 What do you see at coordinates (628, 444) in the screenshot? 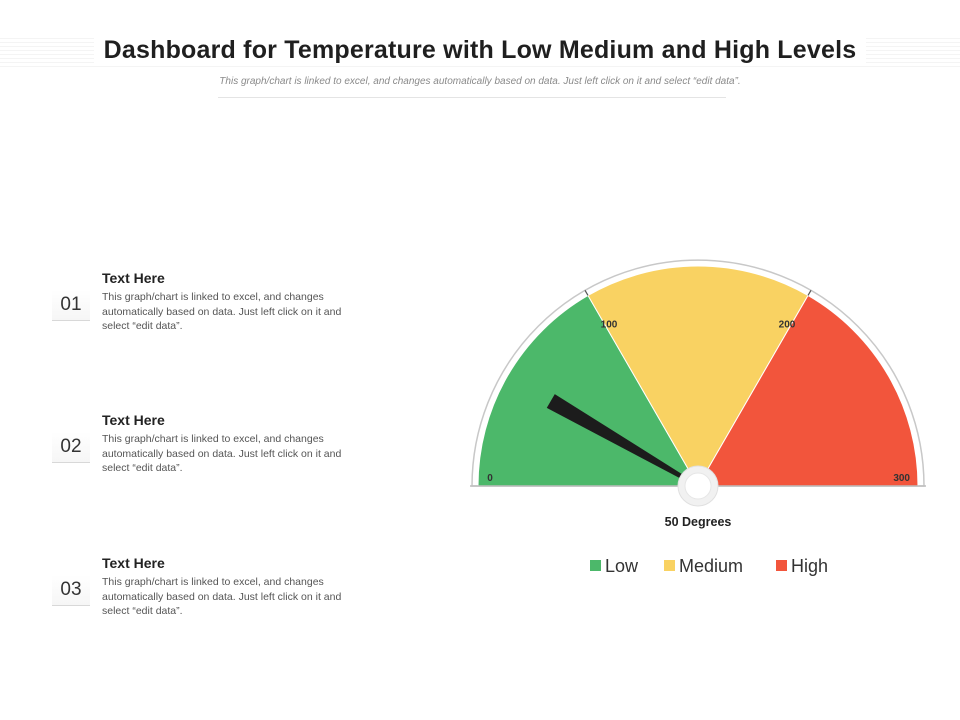
I see `gauge-needle` at bounding box center [628, 444].